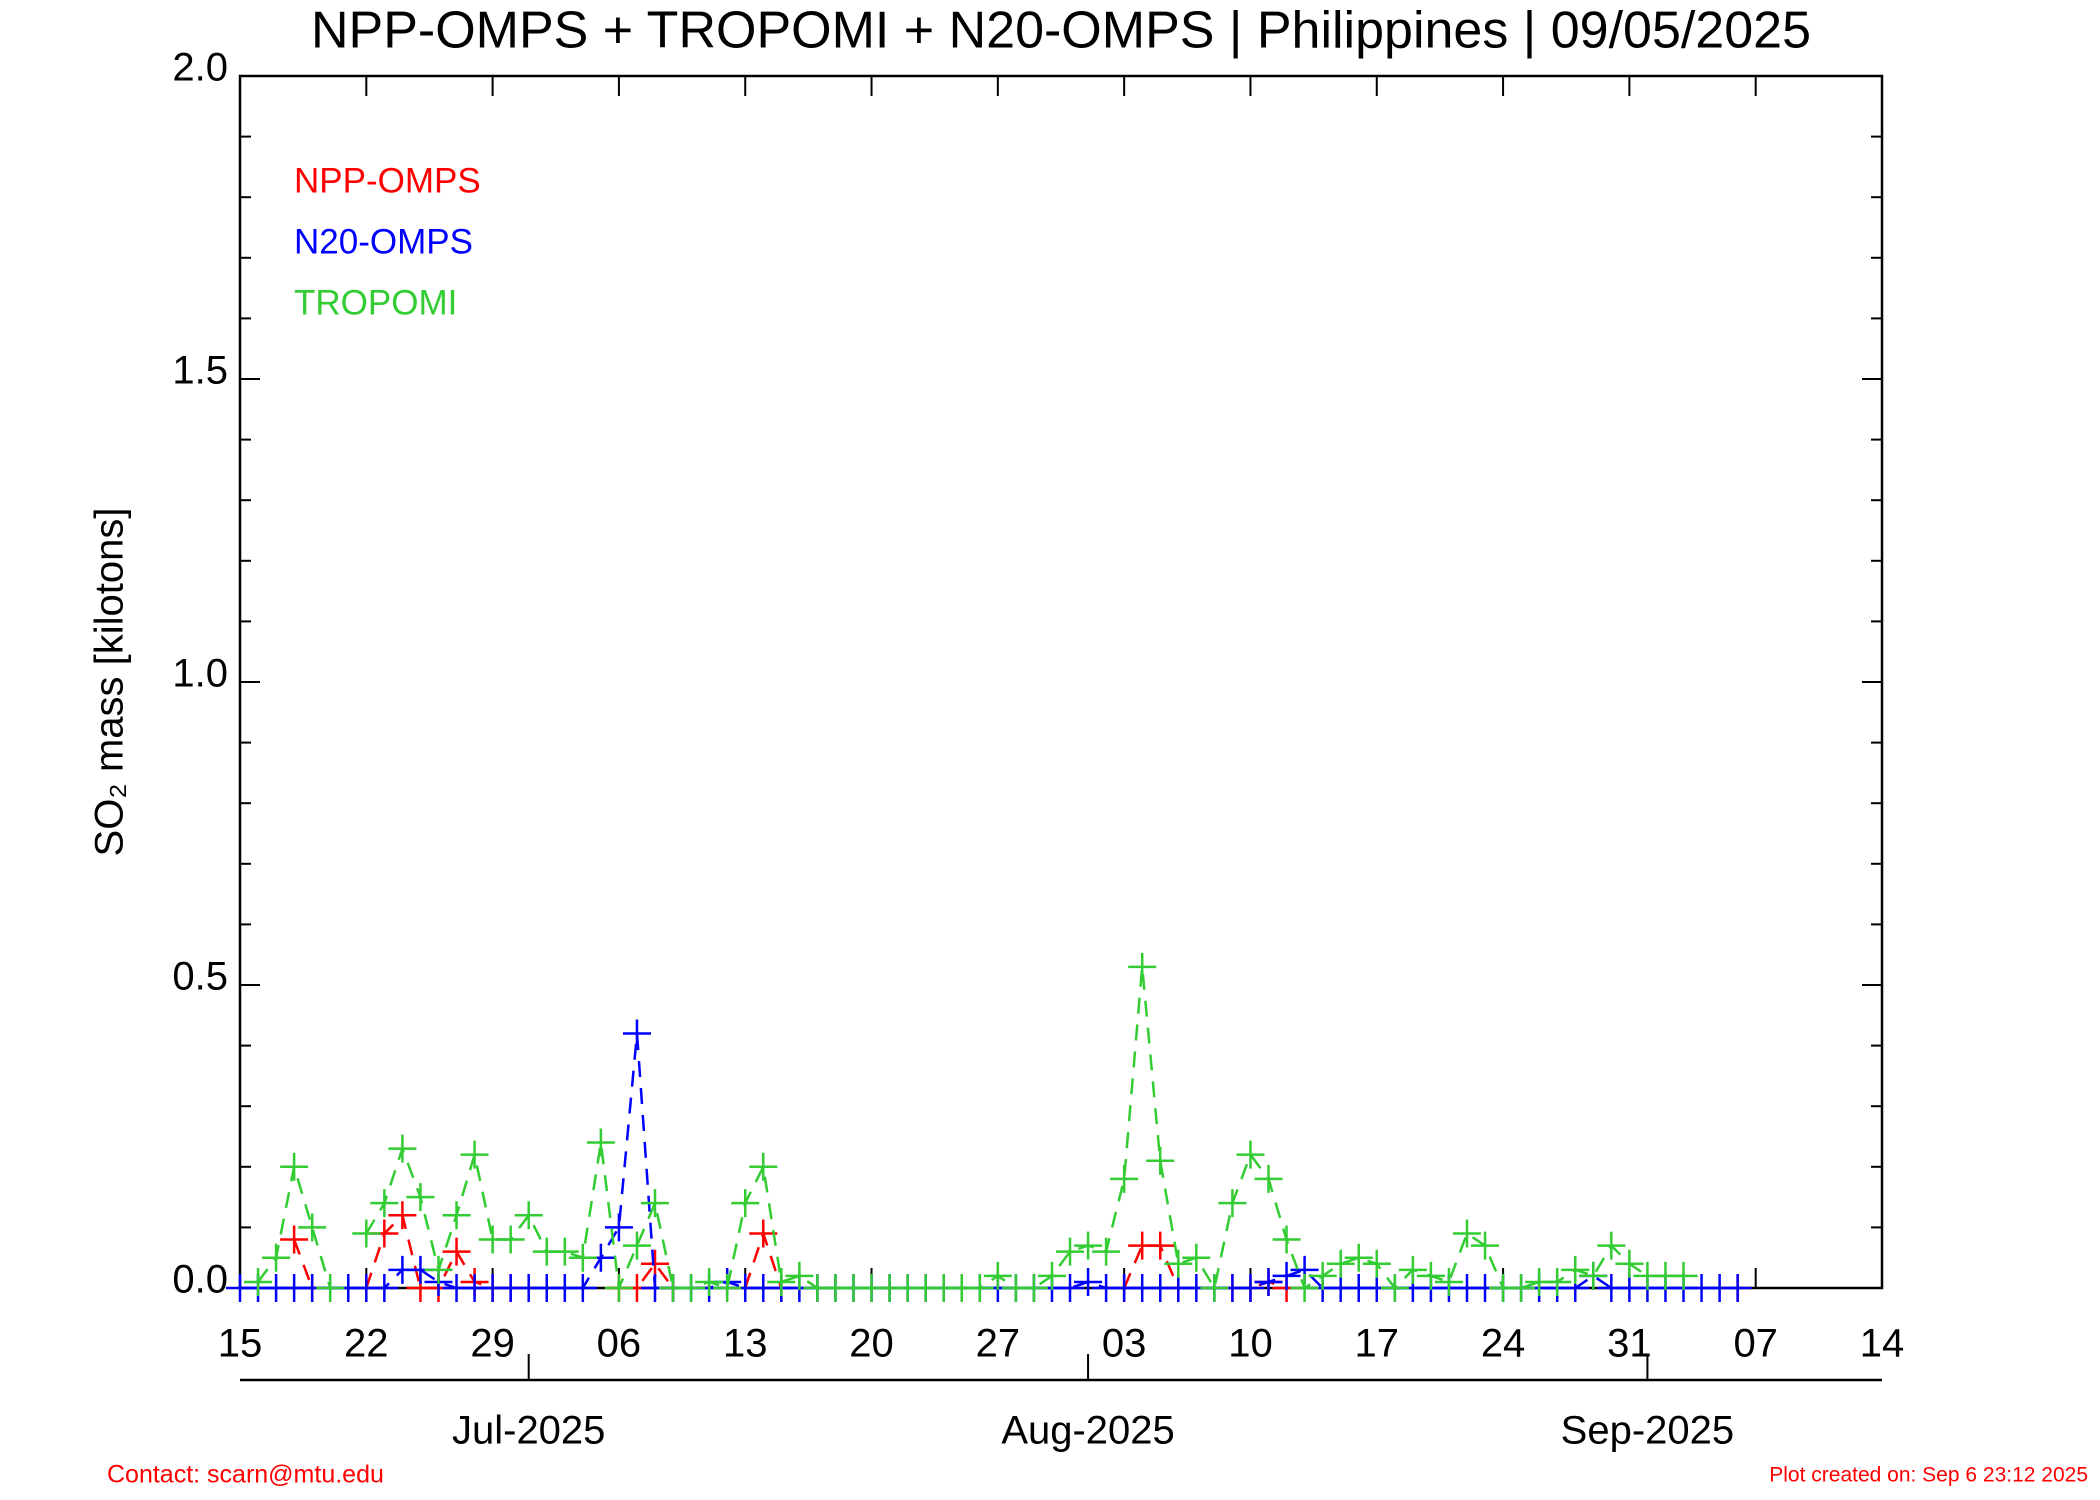 This screenshot has width=2100, height=1500. Describe the element at coordinates (200, 68) in the screenshot. I see `y-tick-label: 2.0` at that location.